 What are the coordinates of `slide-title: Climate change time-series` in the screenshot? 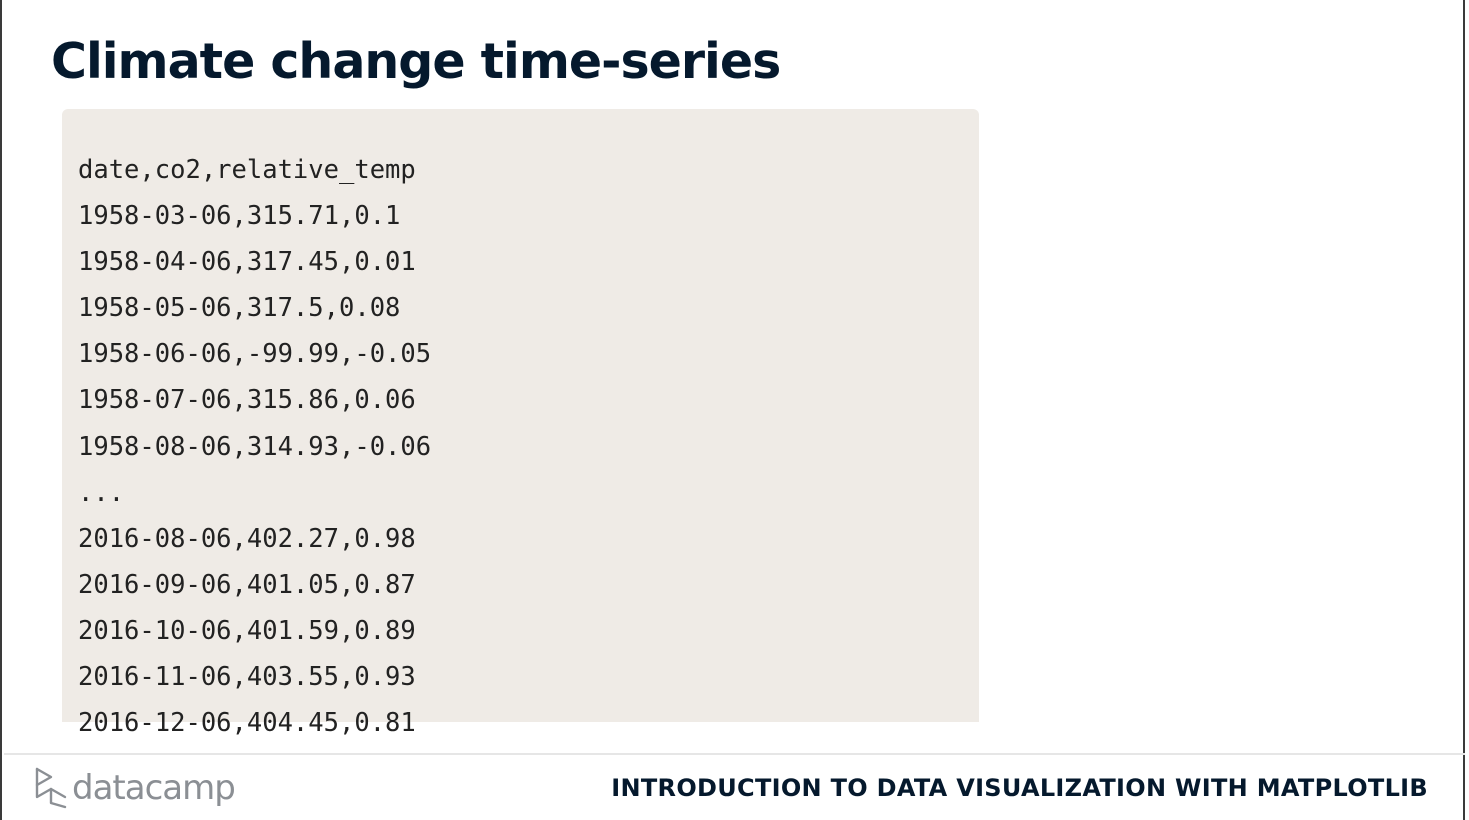 It's located at (416, 61).